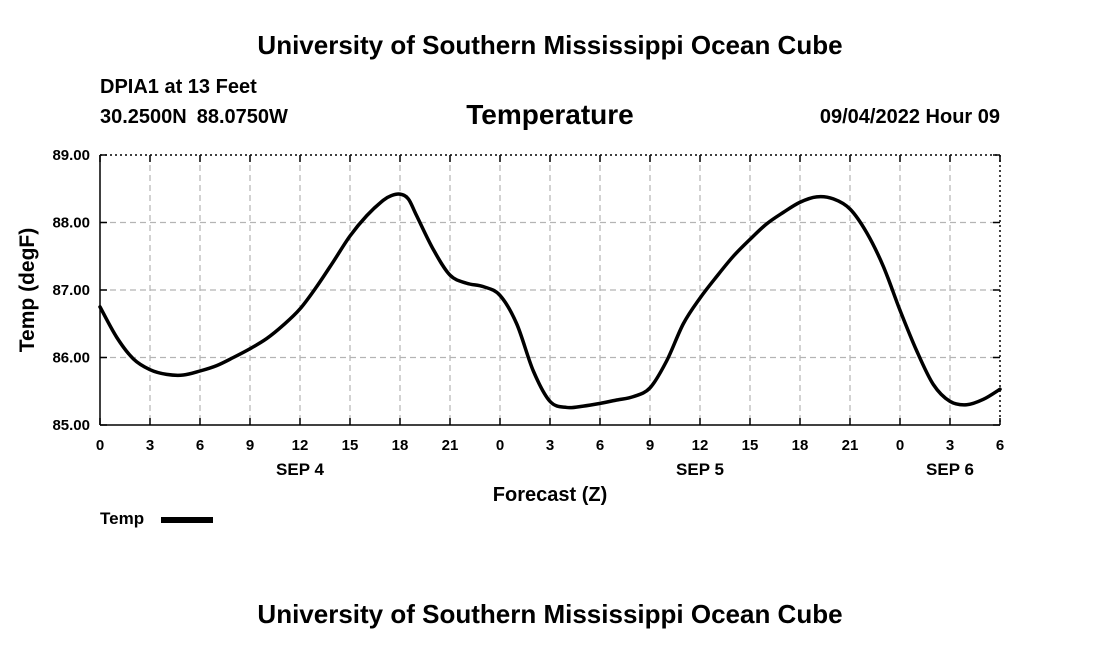  What do you see at coordinates (71, 155) in the screenshot?
I see `y-tick-label: 89.00` at bounding box center [71, 155].